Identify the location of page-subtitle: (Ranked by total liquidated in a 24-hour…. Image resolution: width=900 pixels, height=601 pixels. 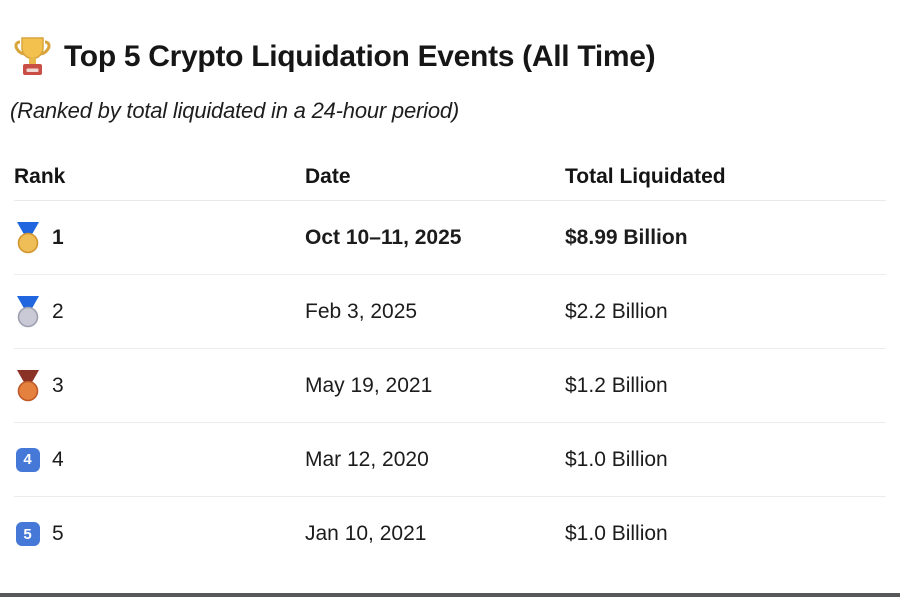
(235, 110).